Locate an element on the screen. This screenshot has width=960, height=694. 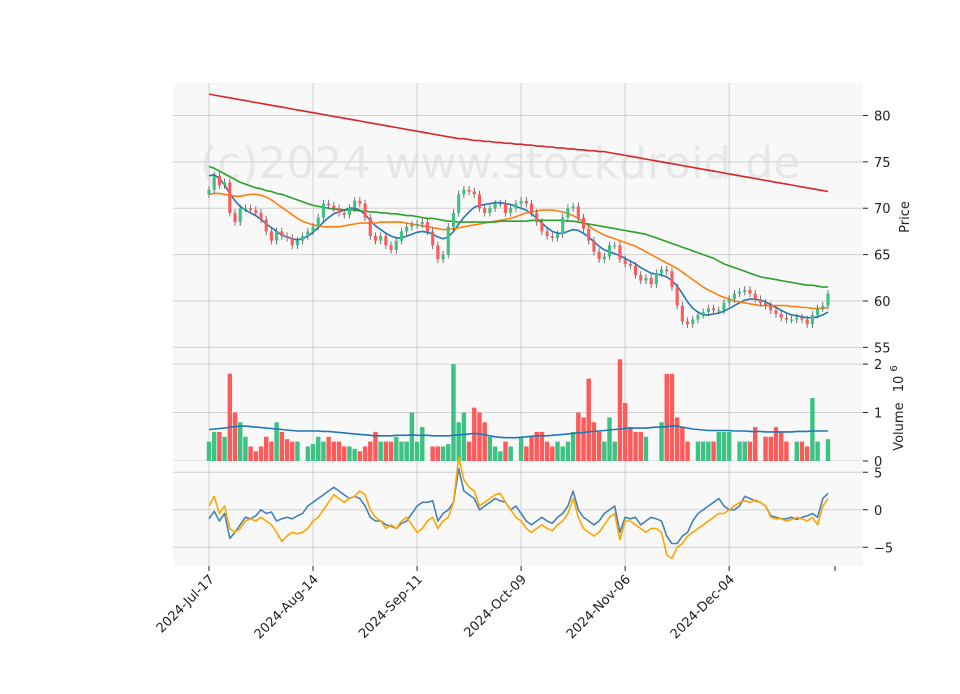
volume-axis: 0 1 2 is located at coordinates (872, 414).